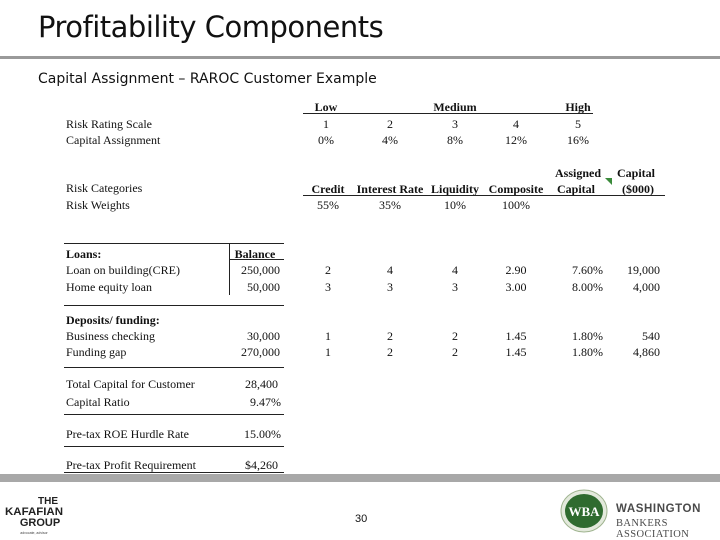 The height and width of the screenshot is (540, 720). Describe the element at coordinates (123, 270) in the screenshot. I see `row-name: Loan on building(CRE)` at that location.